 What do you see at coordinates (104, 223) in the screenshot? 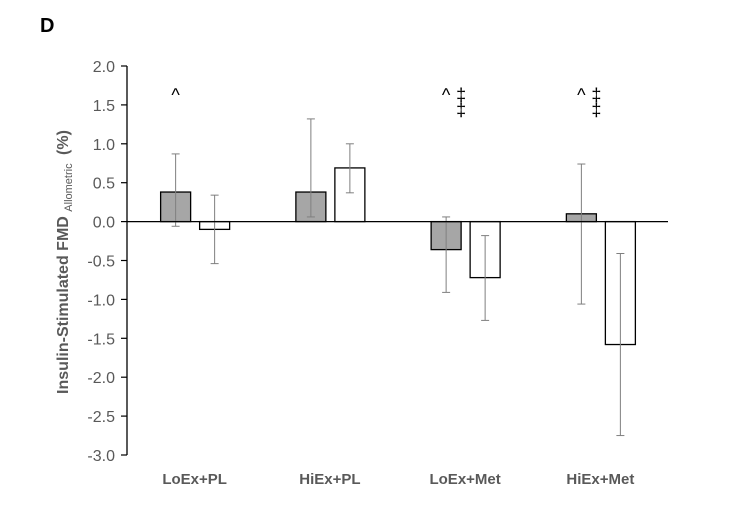
I see `y-tick-label: 0.0` at bounding box center [104, 223].